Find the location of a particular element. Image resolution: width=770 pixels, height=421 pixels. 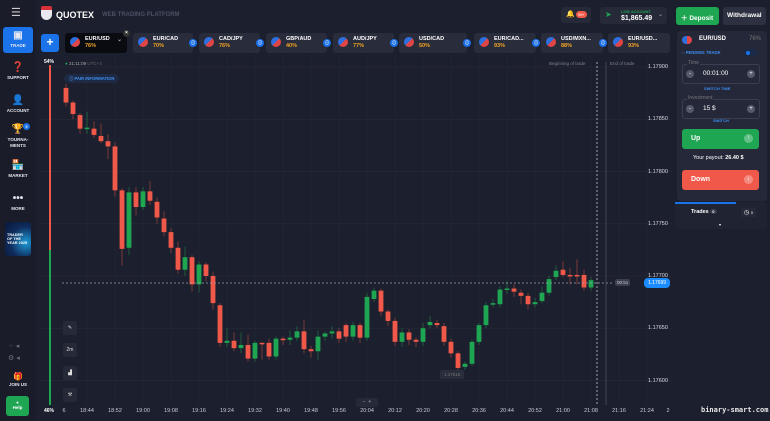

pending-trade-toggle is located at coordinates (750, 52).